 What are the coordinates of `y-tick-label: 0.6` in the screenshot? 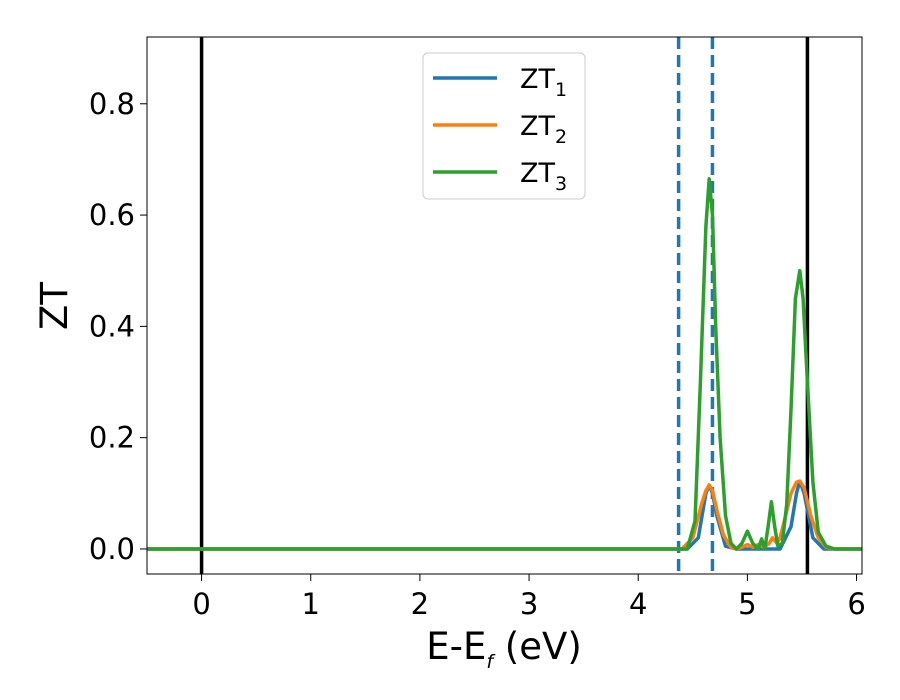 It's located at (112, 215).